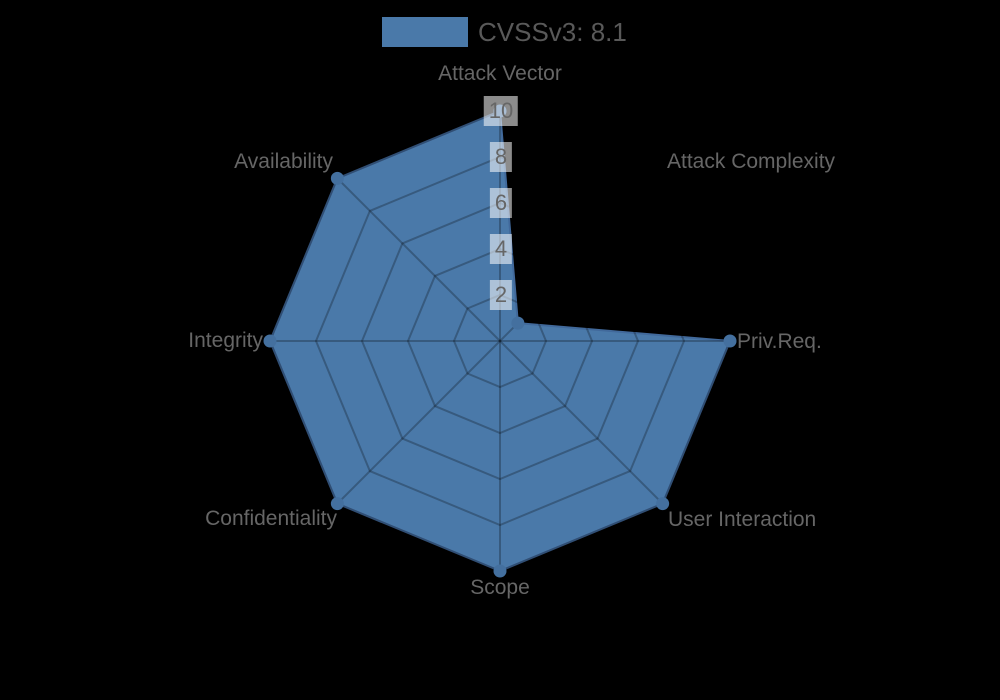 The width and height of the screenshot is (1000, 700). What do you see at coordinates (552, 32) in the screenshot?
I see `legend-label: CVSSv3: 8.1` at bounding box center [552, 32].